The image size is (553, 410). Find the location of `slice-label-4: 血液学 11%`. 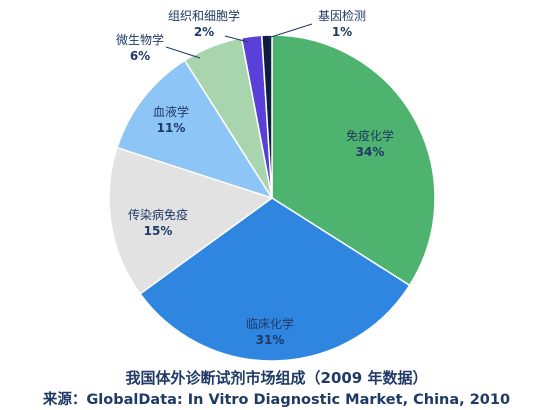

slice-label-4: 血液学 11% is located at coordinates (171, 119).